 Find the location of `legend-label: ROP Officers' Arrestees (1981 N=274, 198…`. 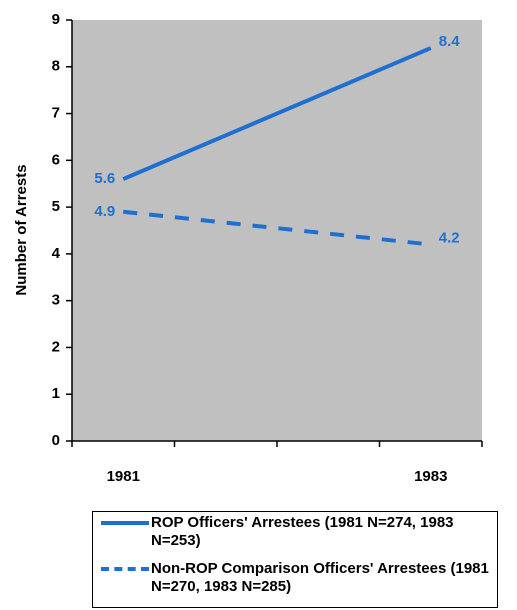

legend-label: ROP Officers' Arrestees (1981 N=274, 198… is located at coordinates (302, 531).